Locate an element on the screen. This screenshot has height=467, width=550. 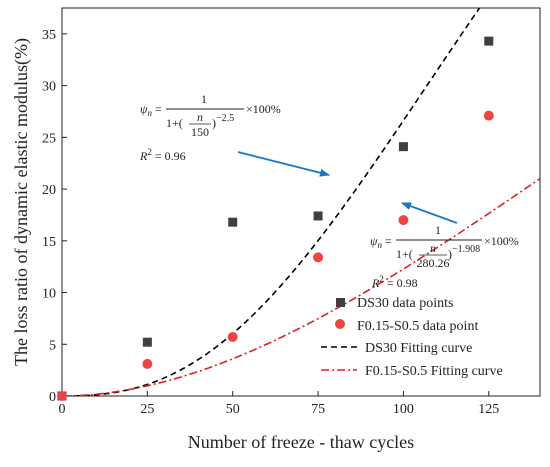
equation-f015-inner-numerator: n is located at coordinates (433, 248).